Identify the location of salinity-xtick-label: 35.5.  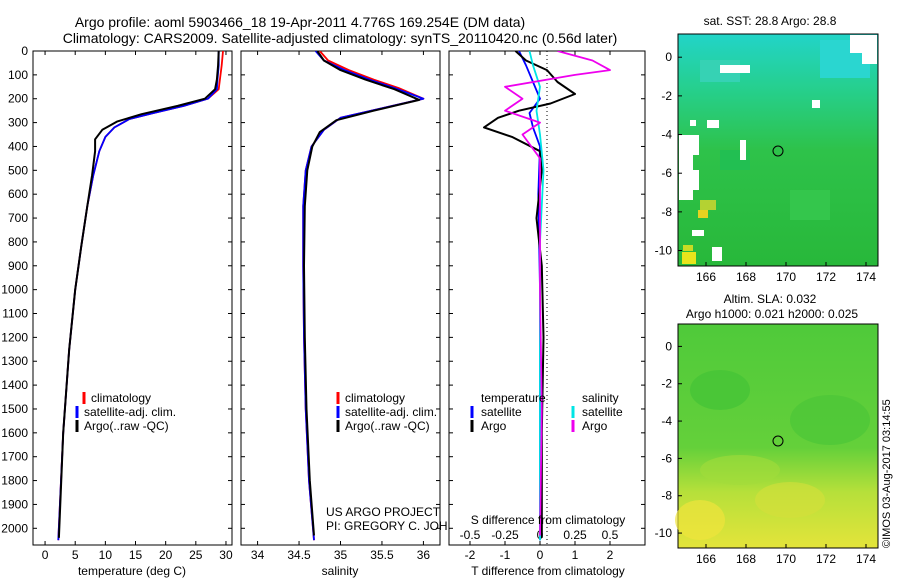
(382, 555).